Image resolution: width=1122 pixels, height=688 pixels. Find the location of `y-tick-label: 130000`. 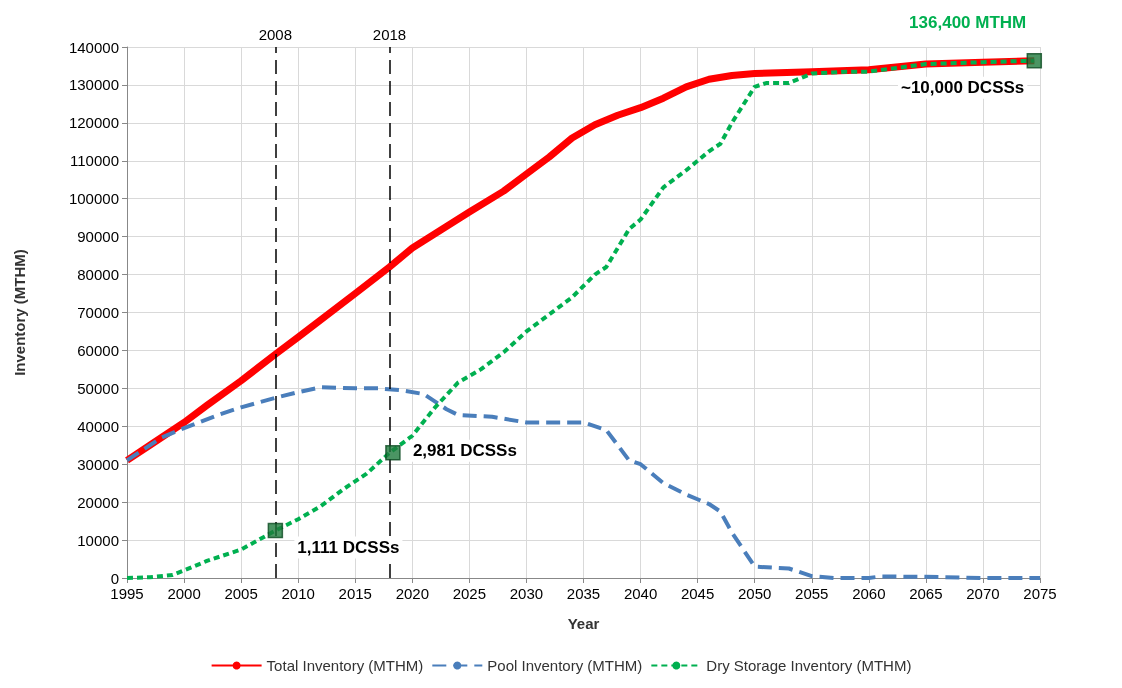

y-tick-label: 130000 is located at coordinates (93, 85).